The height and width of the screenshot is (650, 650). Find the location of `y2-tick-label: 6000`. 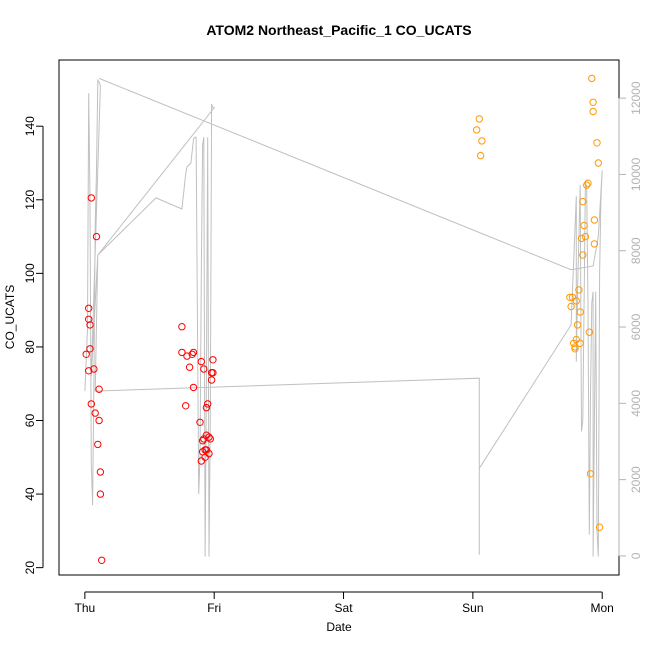

y2-tick-label: 6000 is located at coordinates (636, 326).